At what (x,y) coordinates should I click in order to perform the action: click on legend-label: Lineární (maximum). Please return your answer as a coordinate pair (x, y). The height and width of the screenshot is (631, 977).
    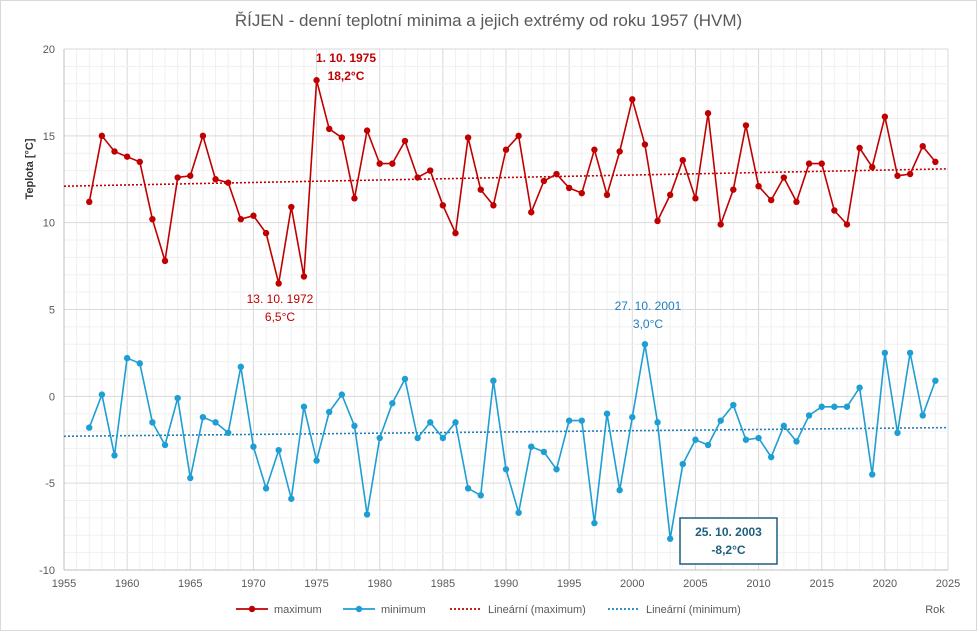
    Looking at the image, I should click on (537, 610).